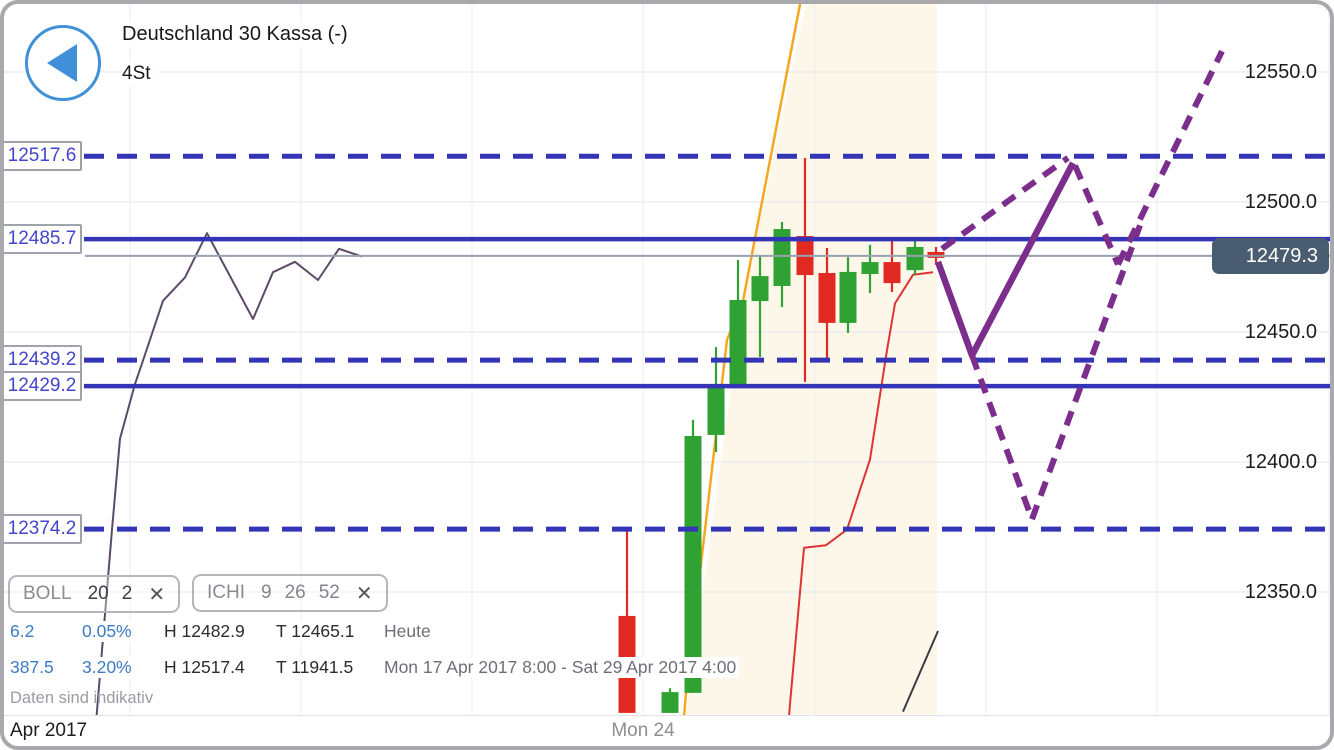 The height and width of the screenshot is (750, 1334). I want to click on time-axis: Apr 2017 Mon 24, so click(667, 731).